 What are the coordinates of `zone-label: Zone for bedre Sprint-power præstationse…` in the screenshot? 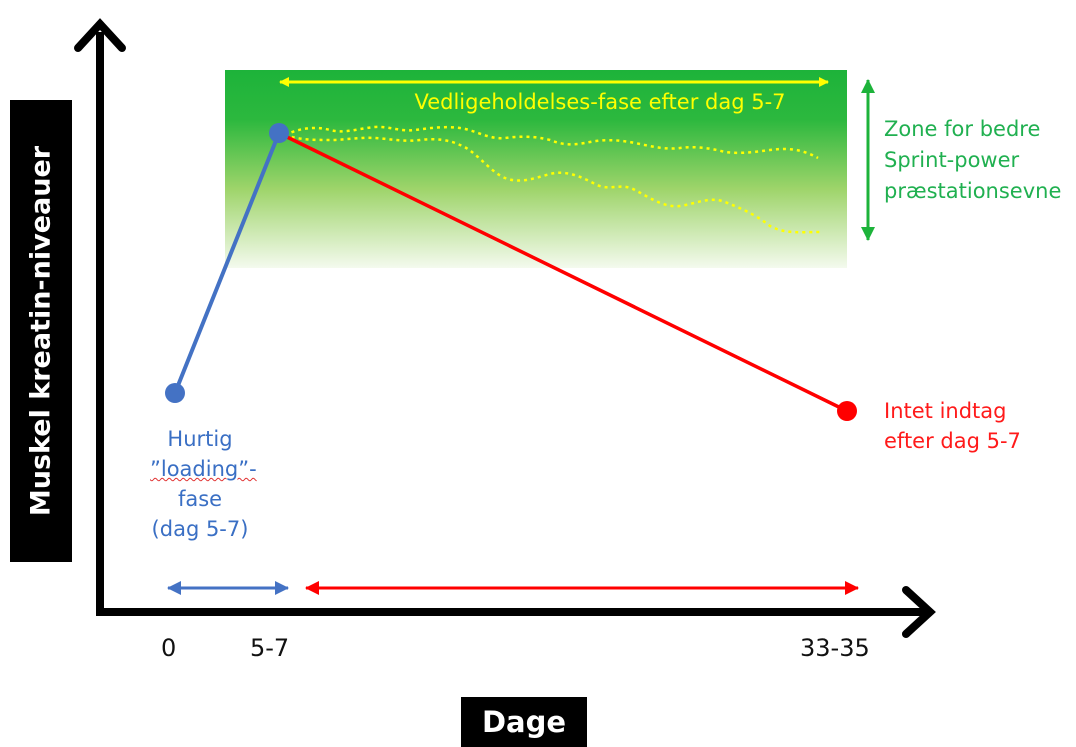 It's located at (972, 160).